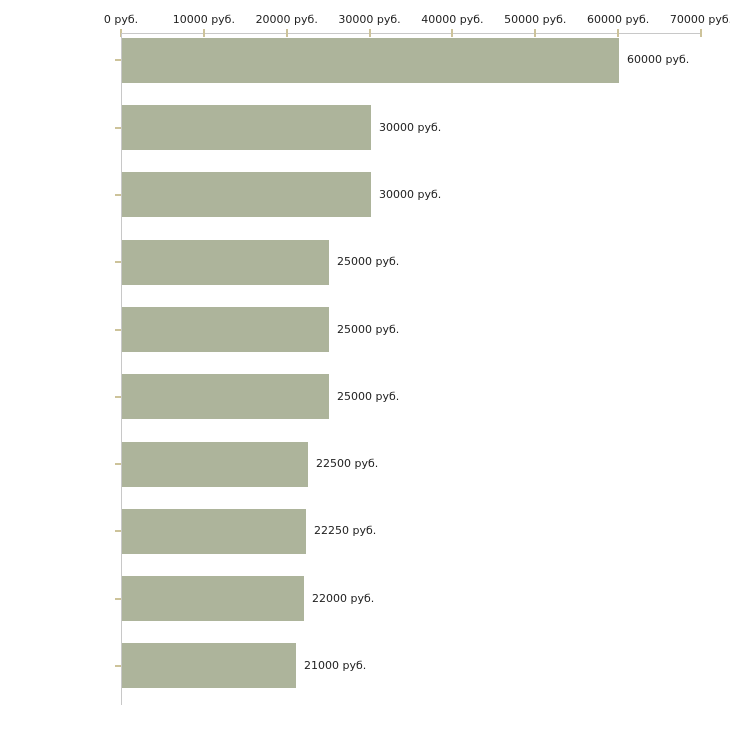 This screenshot has width=730, height=730. I want to click on y-axis-line, so click(121, 369).